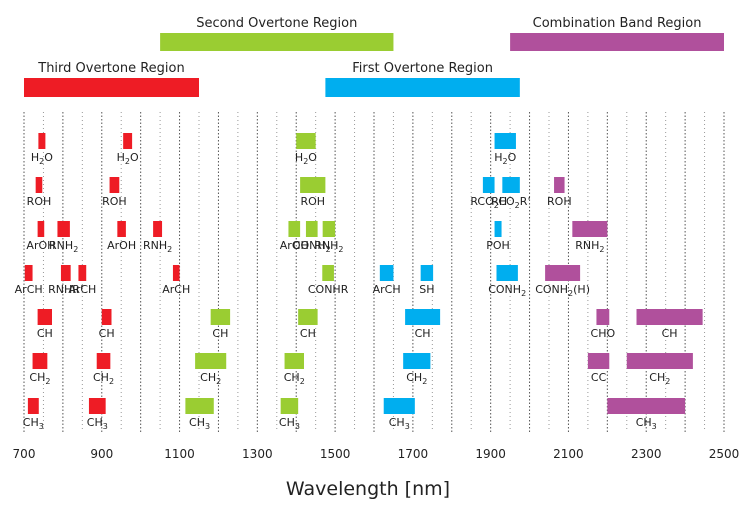  I want to click on x-tick-label: 1100, so click(179, 454).